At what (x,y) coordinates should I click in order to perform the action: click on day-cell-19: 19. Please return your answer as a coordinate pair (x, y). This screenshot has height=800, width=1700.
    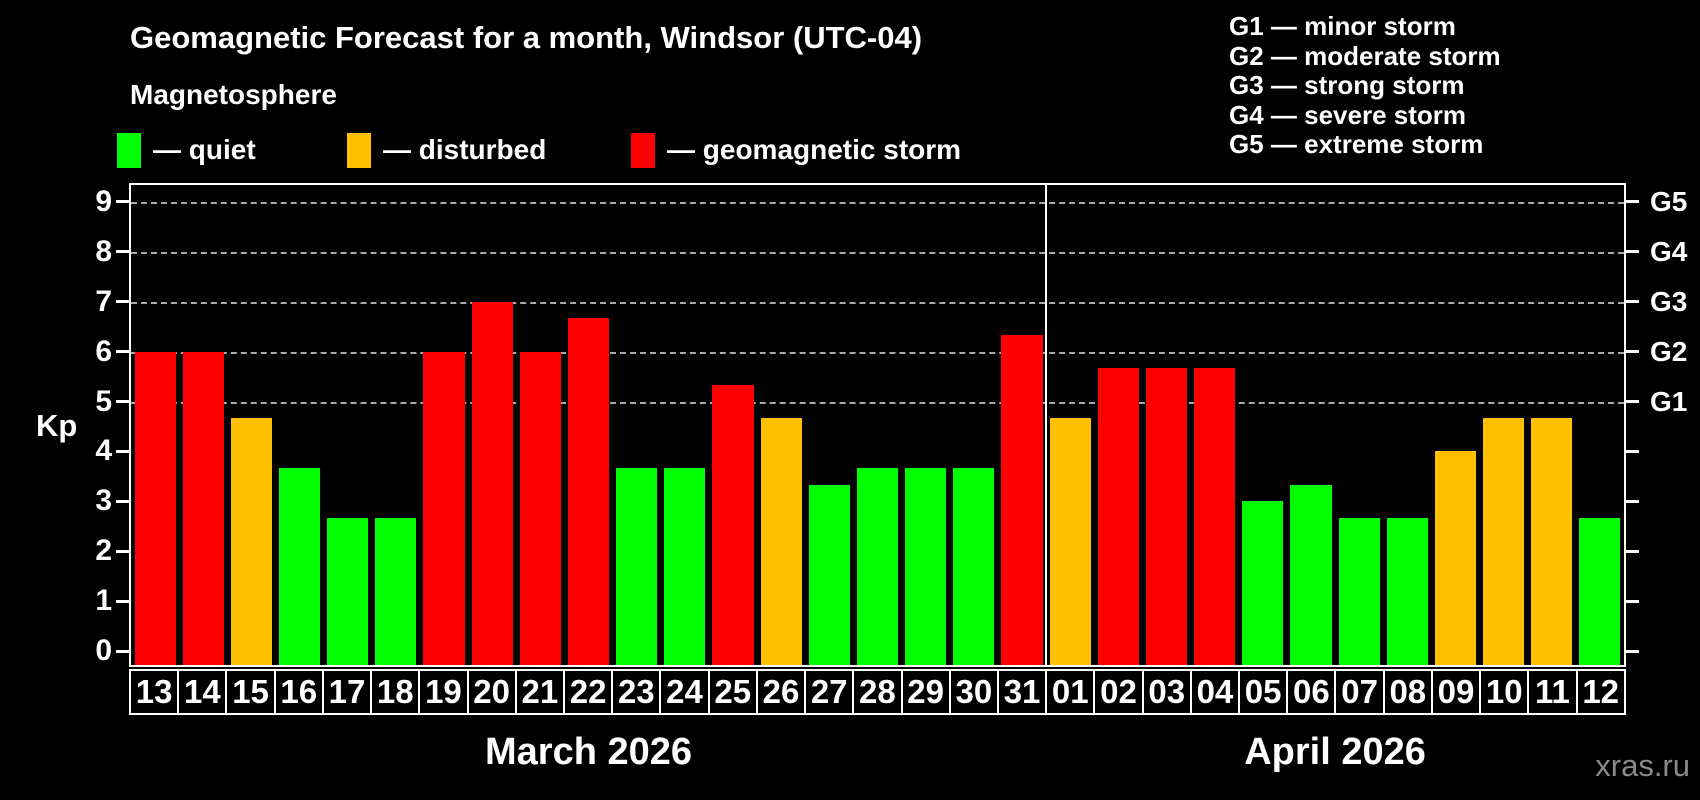
    Looking at the image, I should click on (444, 692).